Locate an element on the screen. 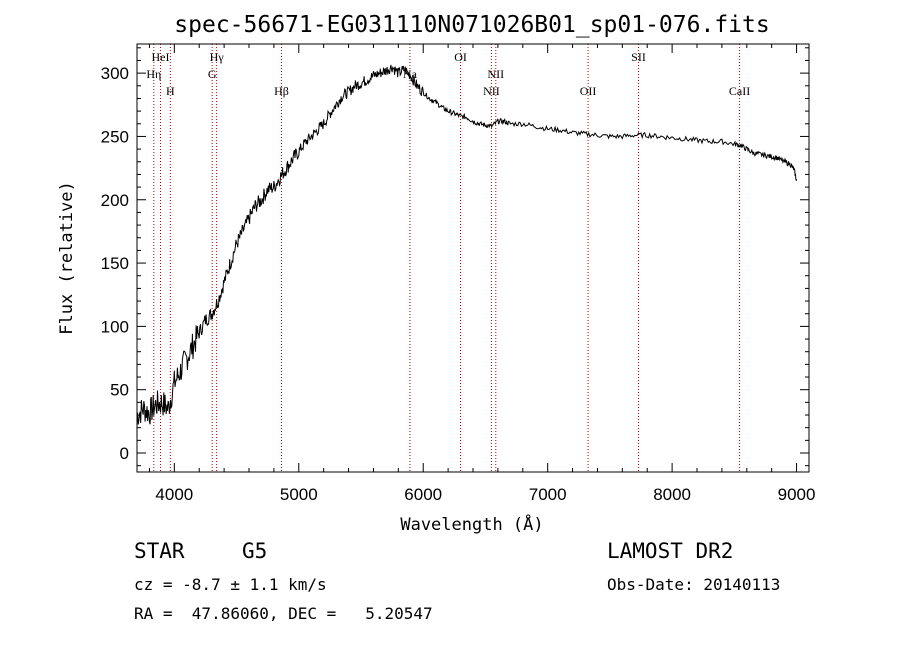 The height and width of the screenshot is (649, 900). spectral-line-label: SII is located at coordinates (638, 57).